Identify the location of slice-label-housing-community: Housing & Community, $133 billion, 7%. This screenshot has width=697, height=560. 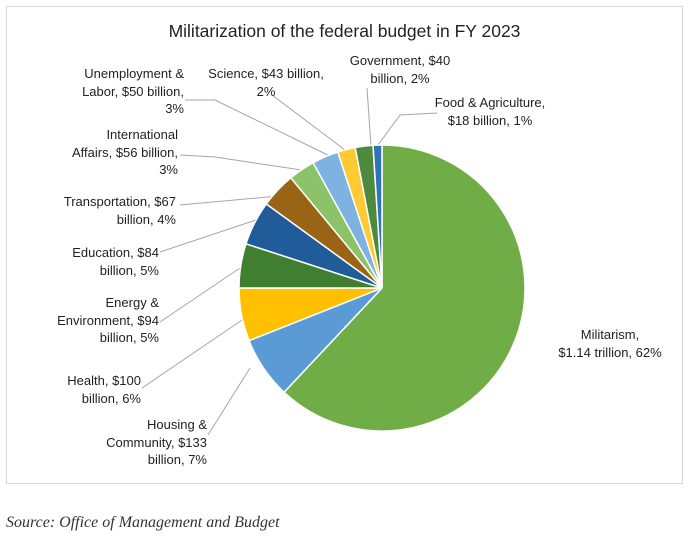
(156, 442).